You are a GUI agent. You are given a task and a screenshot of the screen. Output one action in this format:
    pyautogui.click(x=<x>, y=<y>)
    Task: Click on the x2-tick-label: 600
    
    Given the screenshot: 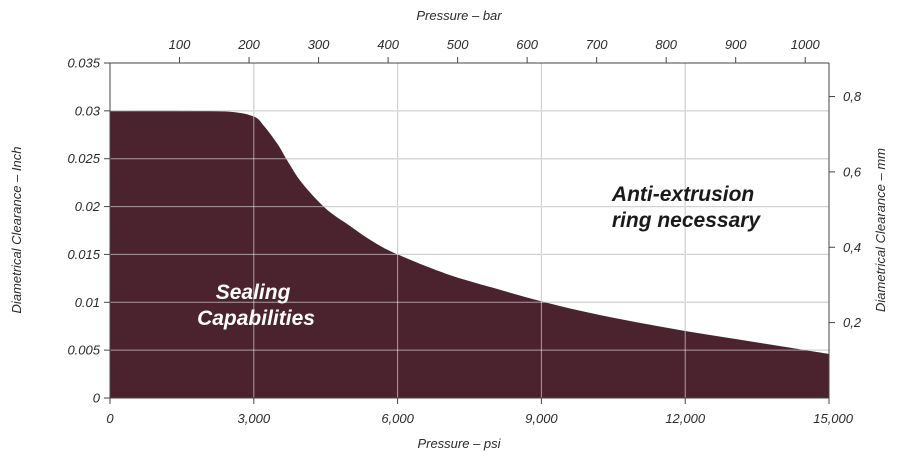 What is the action you would take?
    pyautogui.click(x=527, y=44)
    